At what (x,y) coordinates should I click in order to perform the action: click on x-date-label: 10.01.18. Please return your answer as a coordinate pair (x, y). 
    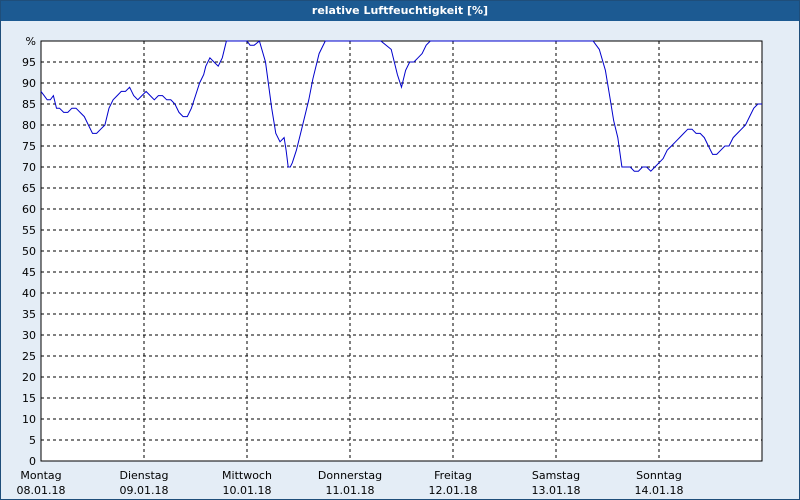
    Looking at the image, I should click on (247, 490).